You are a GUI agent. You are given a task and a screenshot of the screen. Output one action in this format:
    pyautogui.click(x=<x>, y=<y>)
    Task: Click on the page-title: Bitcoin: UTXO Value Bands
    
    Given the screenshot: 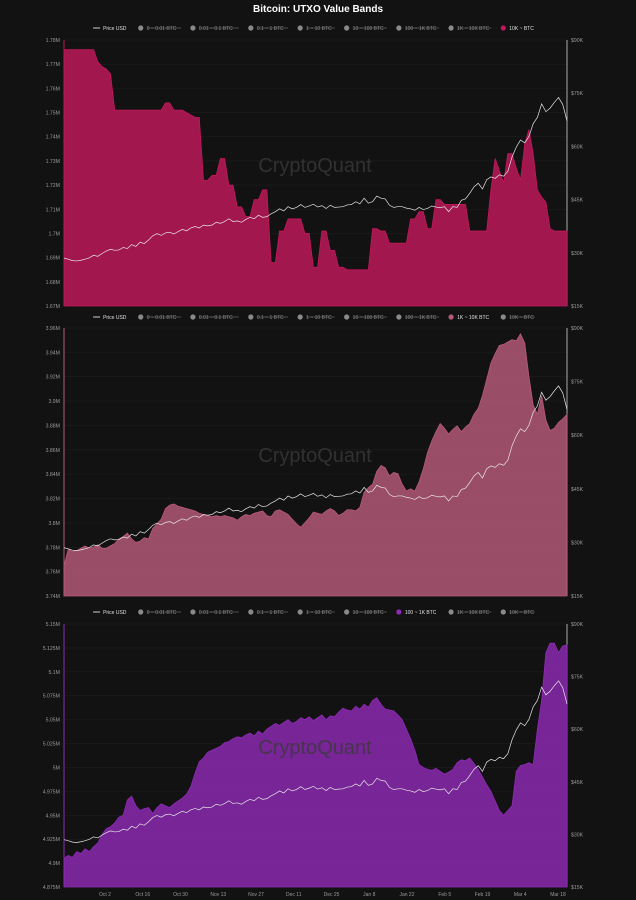 What is the action you would take?
    pyautogui.click(x=318, y=9)
    